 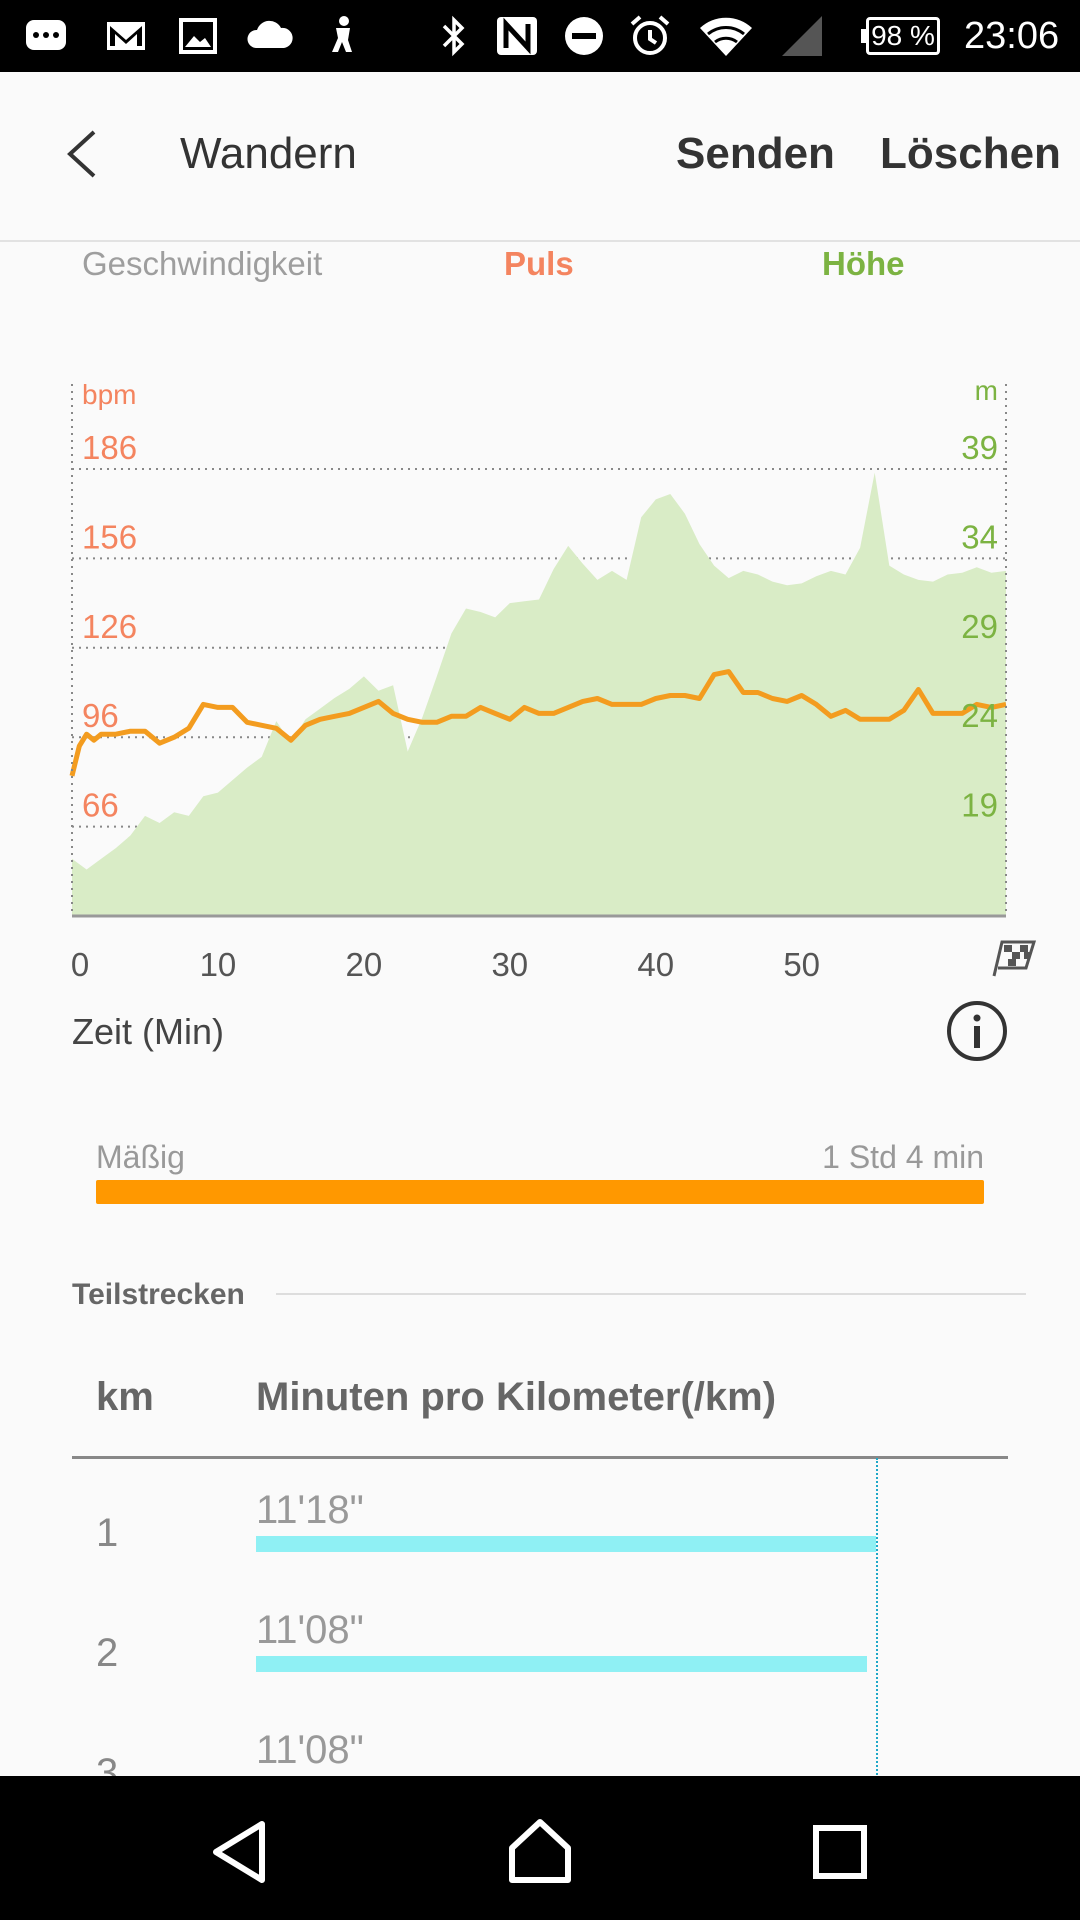 I want to click on tab-altitude: Höhe, so click(x=863, y=263).